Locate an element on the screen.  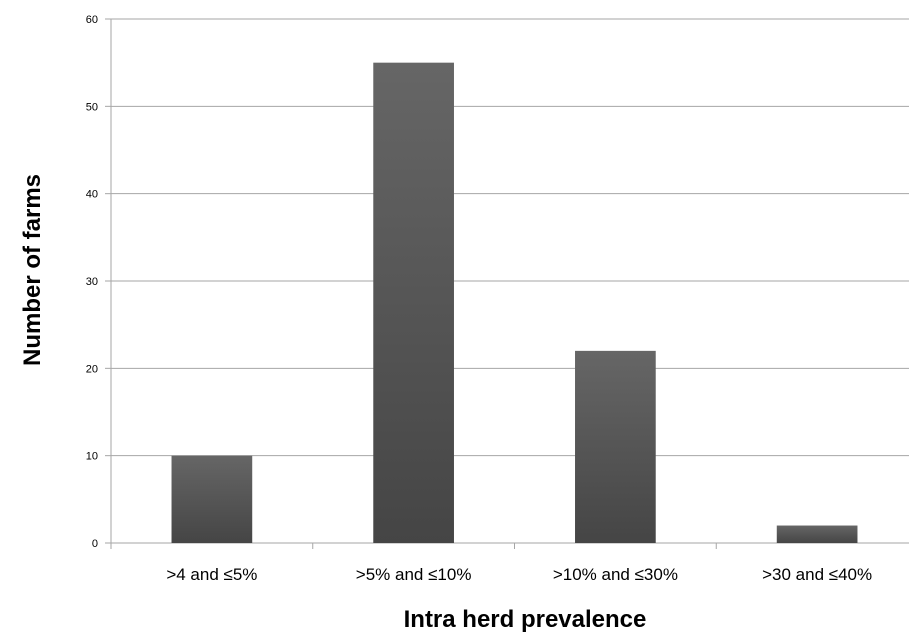
y-tick-label: 0 is located at coordinates (95, 544).